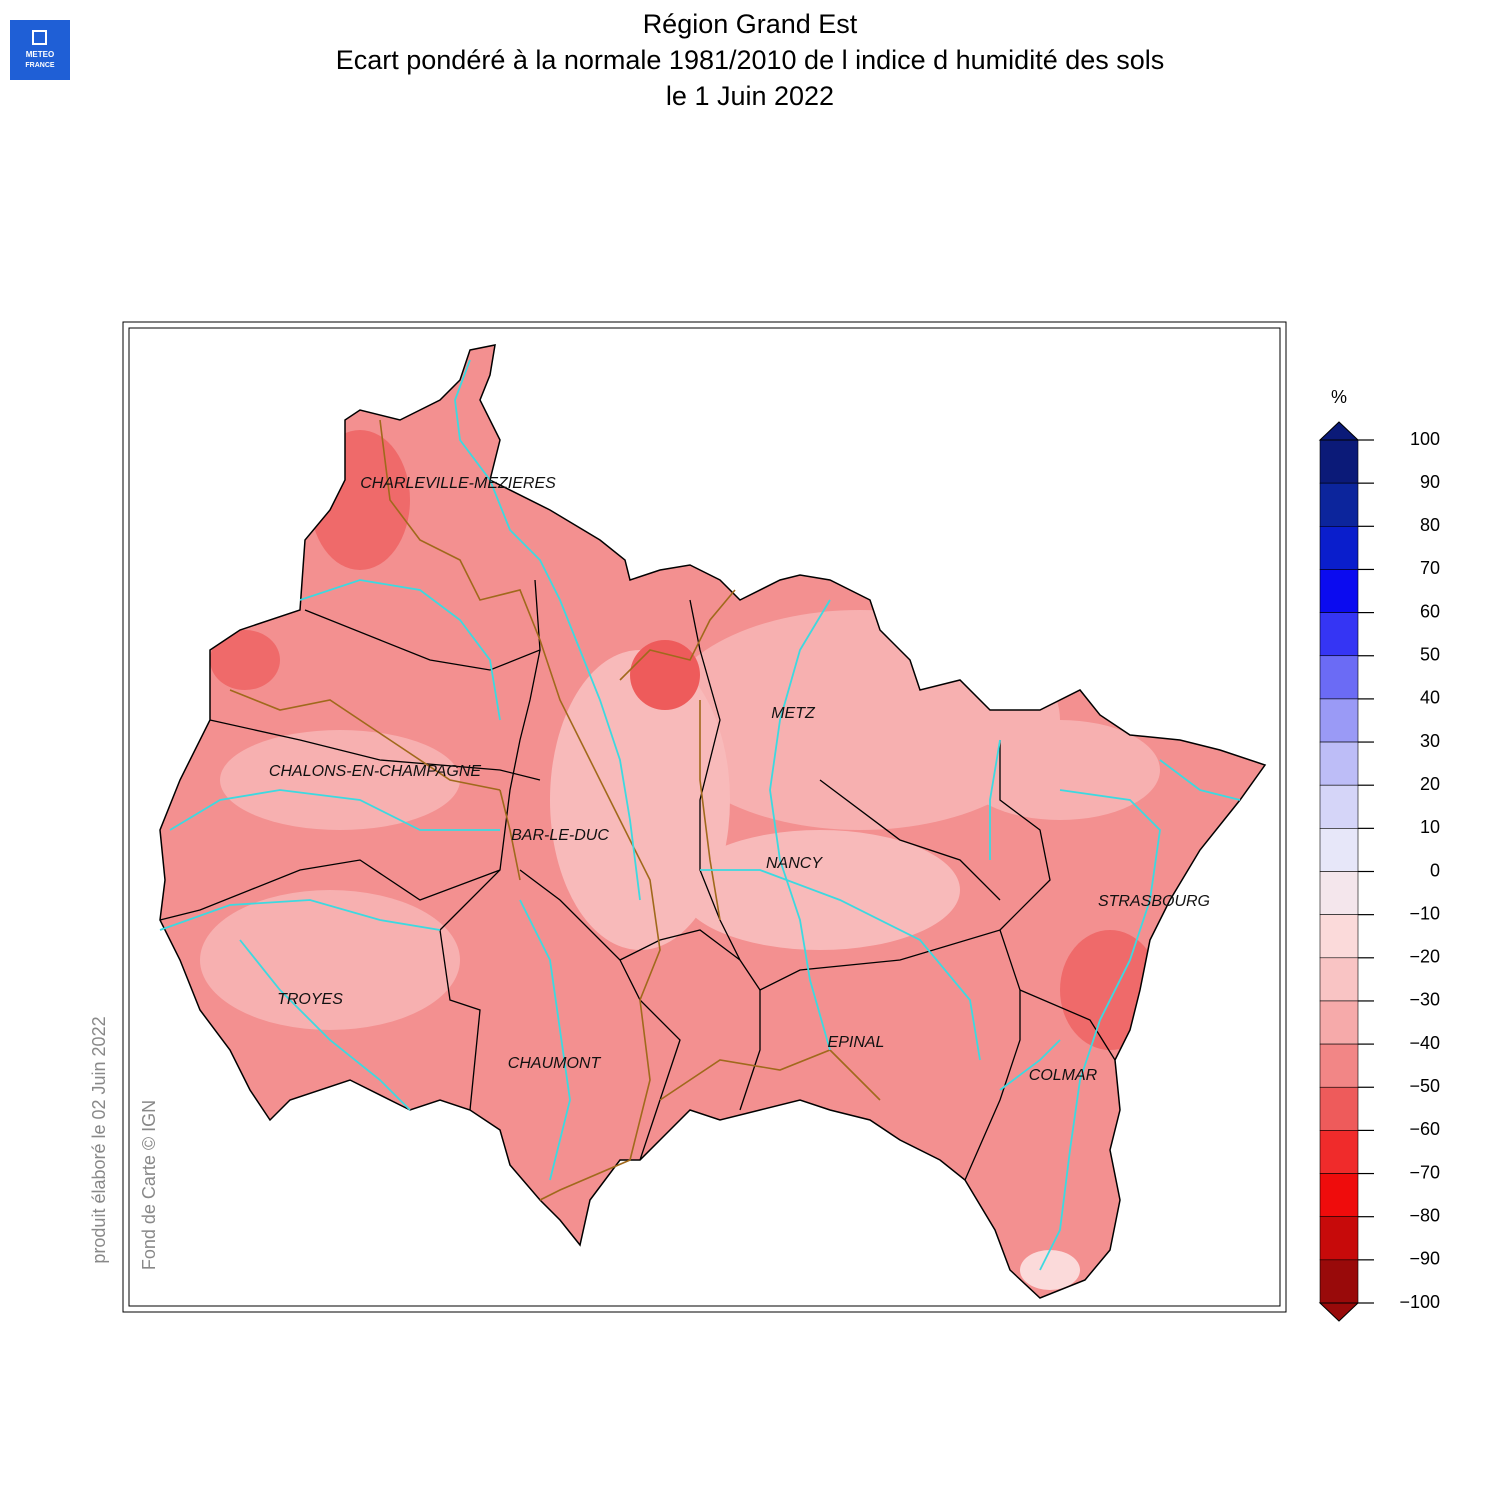 The image size is (1500, 1505). Describe the element at coordinates (555, 1063) in the screenshot. I see `city-label: CHAUMONT` at that location.